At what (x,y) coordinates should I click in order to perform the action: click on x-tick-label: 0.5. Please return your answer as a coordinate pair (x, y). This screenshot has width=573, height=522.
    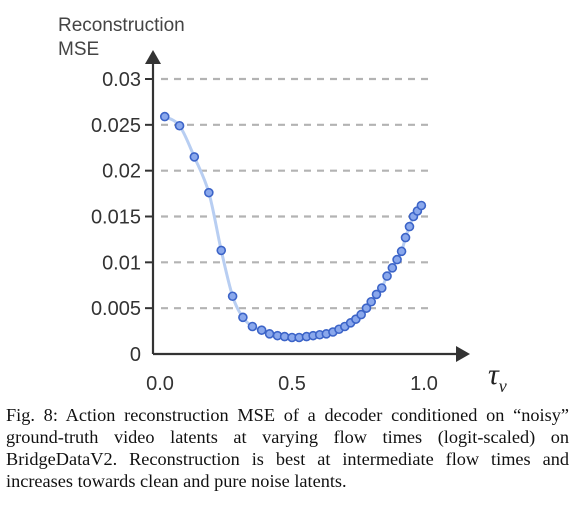
    Looking at the image, I should click on (292, 384).